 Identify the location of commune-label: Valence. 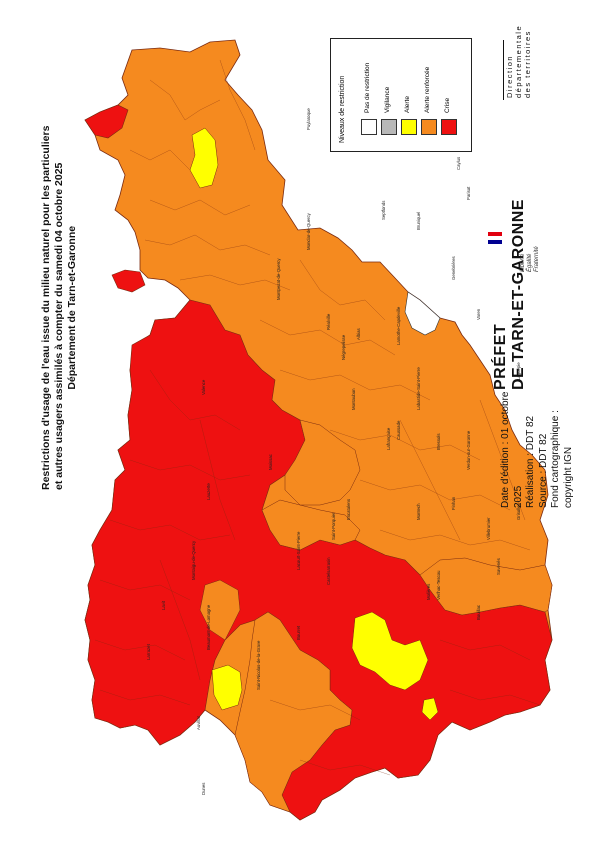
(203, 387).